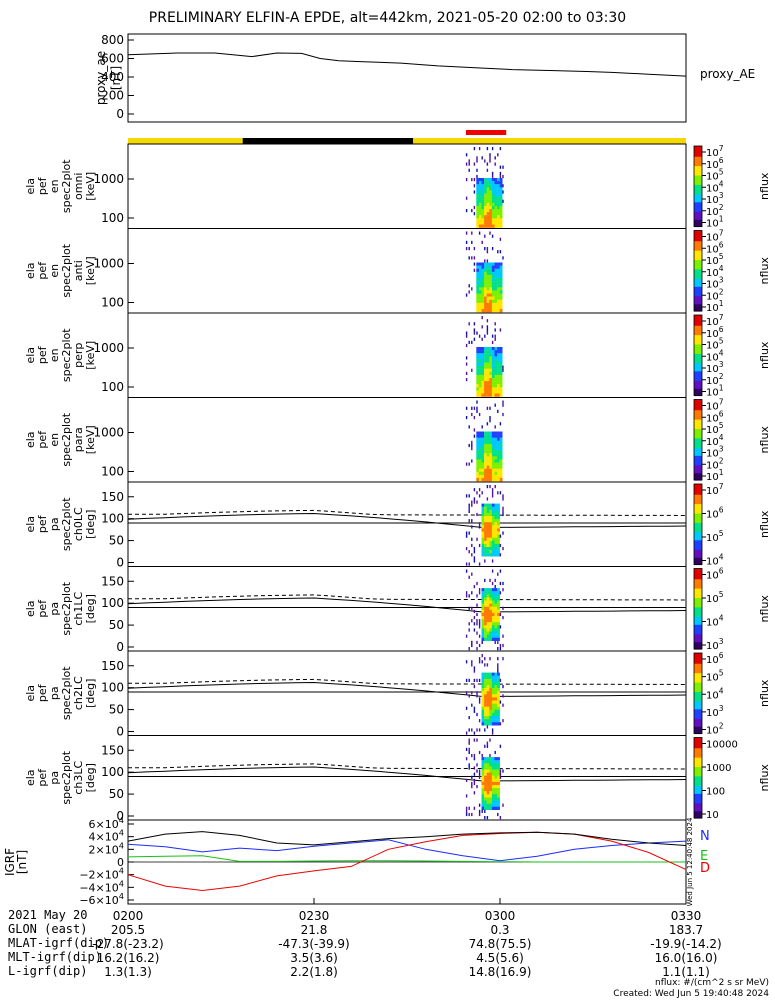 This screenshot has height=1000, width=775. Describe the element at coordinates (715, 416) in the screenshot. I see `colorbar-tick-label: 10⁶` at that location.